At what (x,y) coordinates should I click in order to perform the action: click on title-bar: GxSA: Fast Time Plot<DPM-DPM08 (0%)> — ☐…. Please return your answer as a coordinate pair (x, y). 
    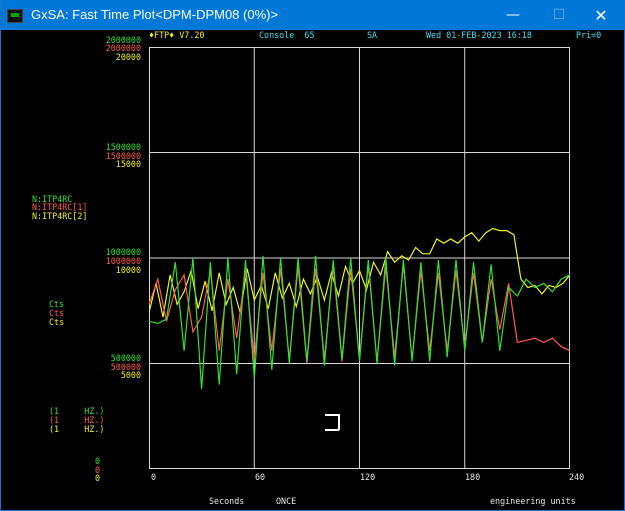
    Looking at the image, I should click on (312, 15).